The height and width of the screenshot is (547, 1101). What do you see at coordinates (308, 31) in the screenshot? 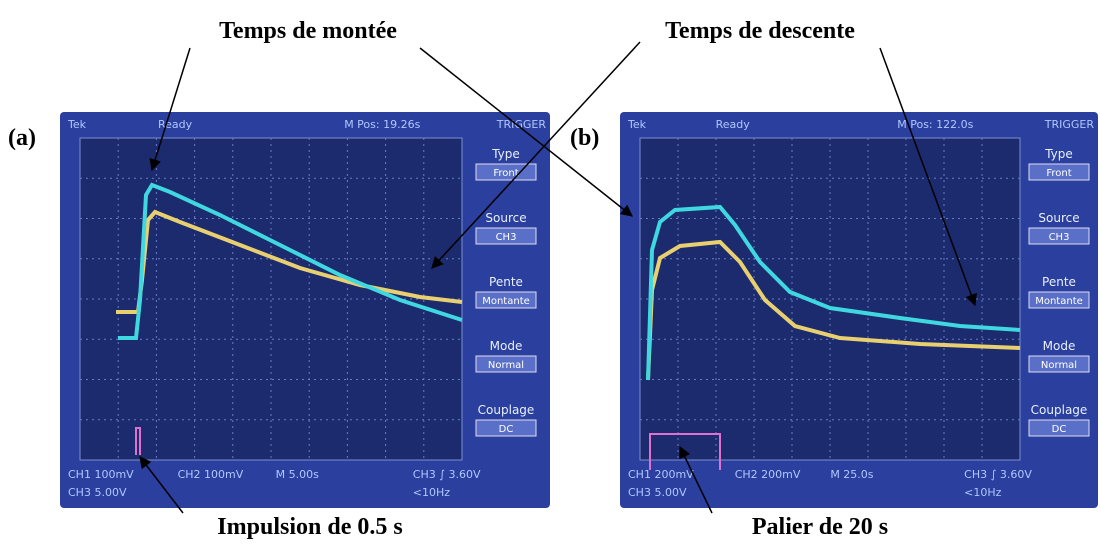
I see `annotation: Temps de montée` at bounding box center [308, 31].